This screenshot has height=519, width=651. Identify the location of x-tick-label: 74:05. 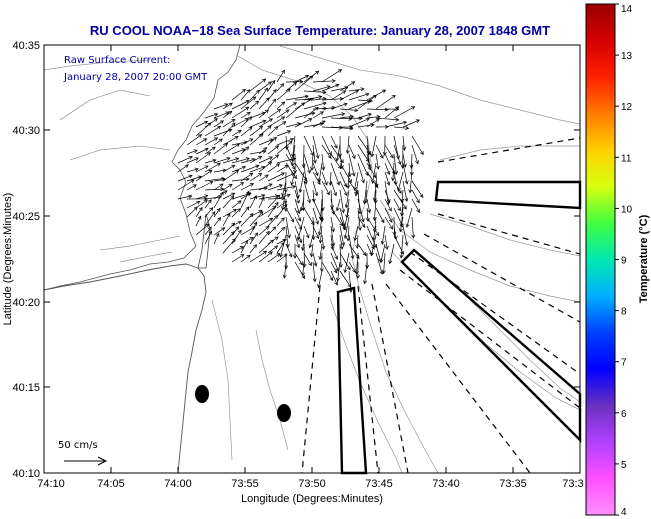
(111, 484).